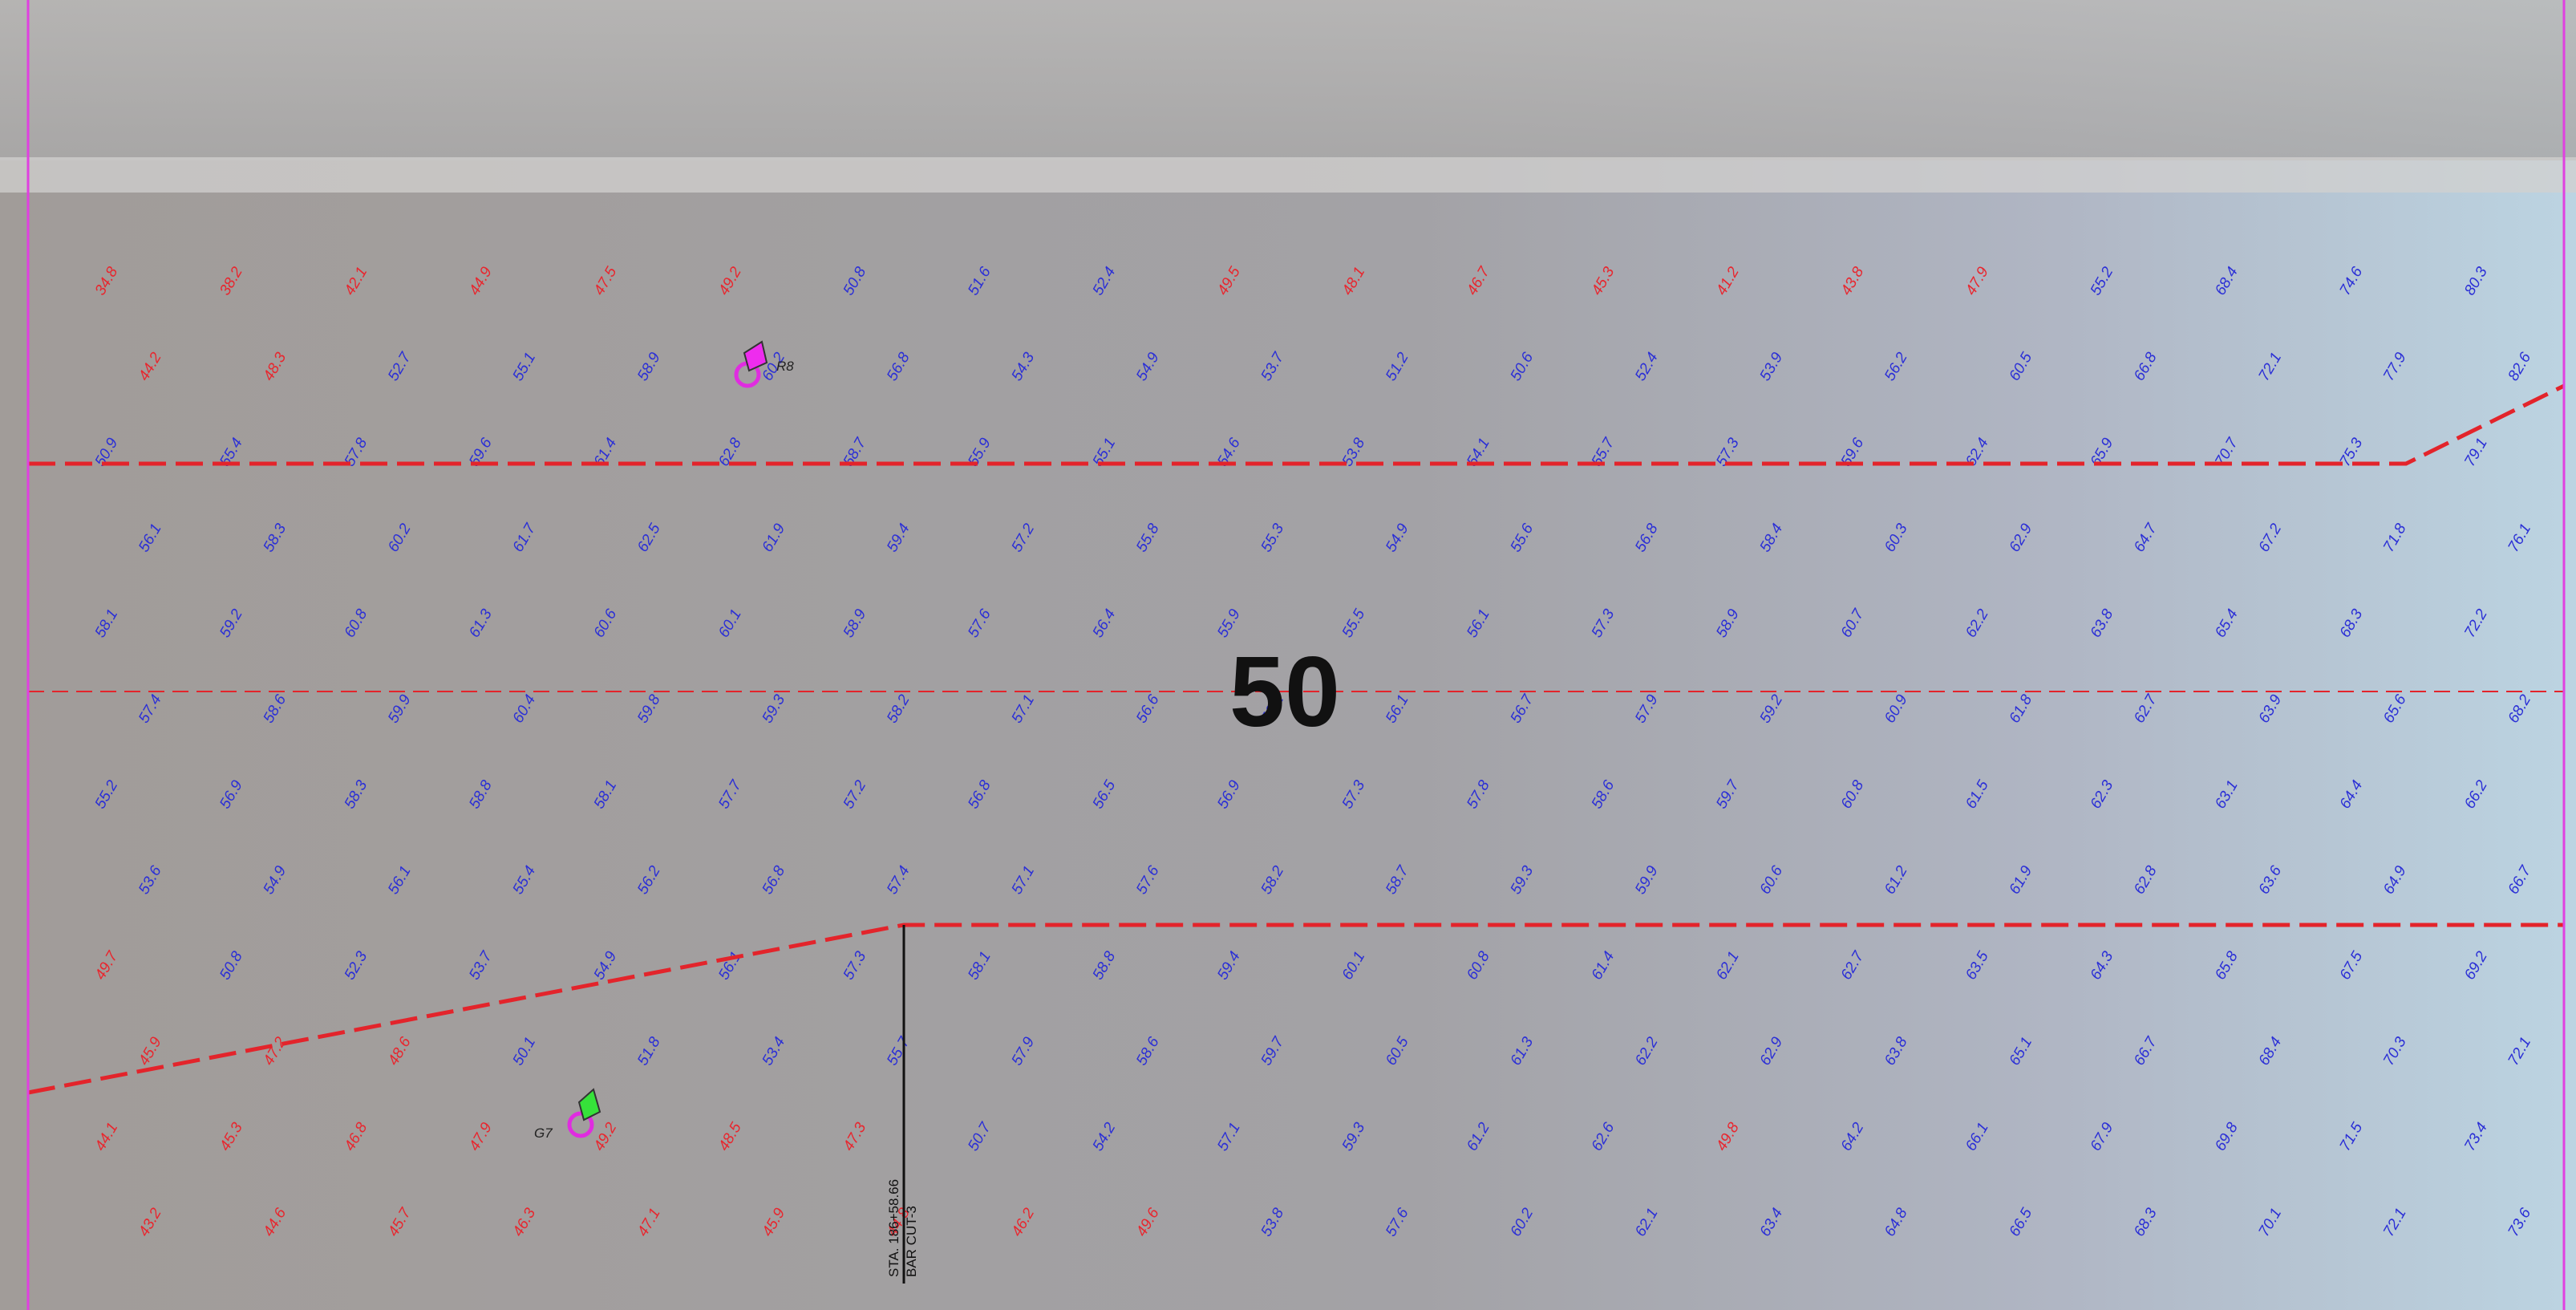 This screenshot has width=2576, height=1310. What do you see at coordinates (911, 1241) in the screenshot?
I see `cut-label: BAR CUT-3` at bounding box center [911, 1241].